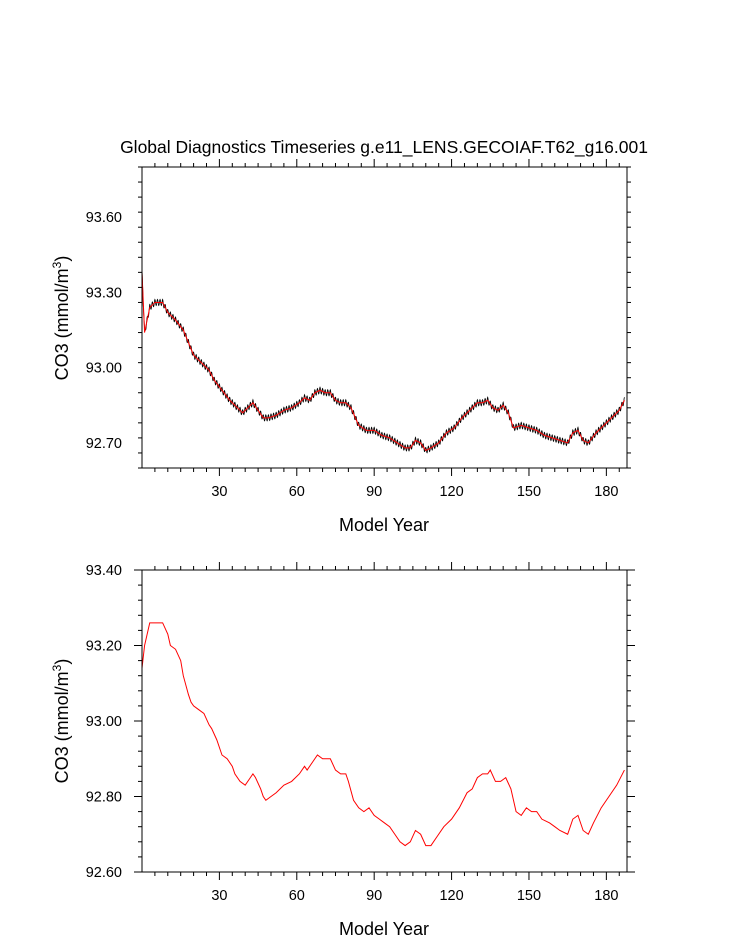 The width and height of the screenshot is (733, 945). Describe the element at coordinates (104, 218) in the screenshot. I see `y-tick-label: 93.60` at that location.